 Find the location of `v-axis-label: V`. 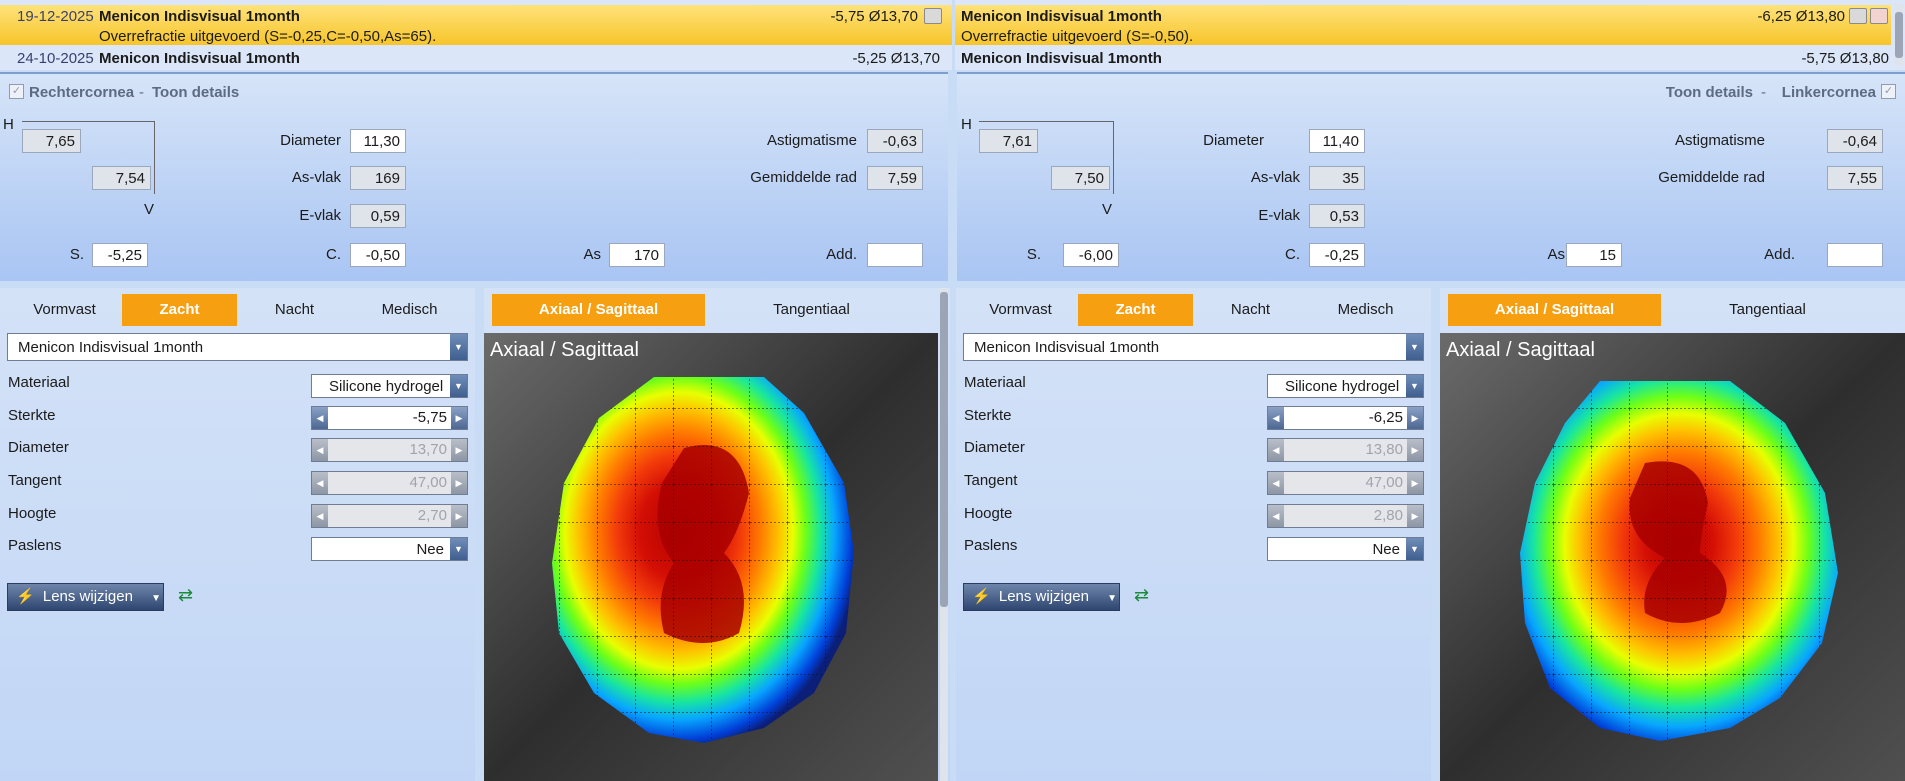

v-axis-label: V is located at coordinates (1107, 209).